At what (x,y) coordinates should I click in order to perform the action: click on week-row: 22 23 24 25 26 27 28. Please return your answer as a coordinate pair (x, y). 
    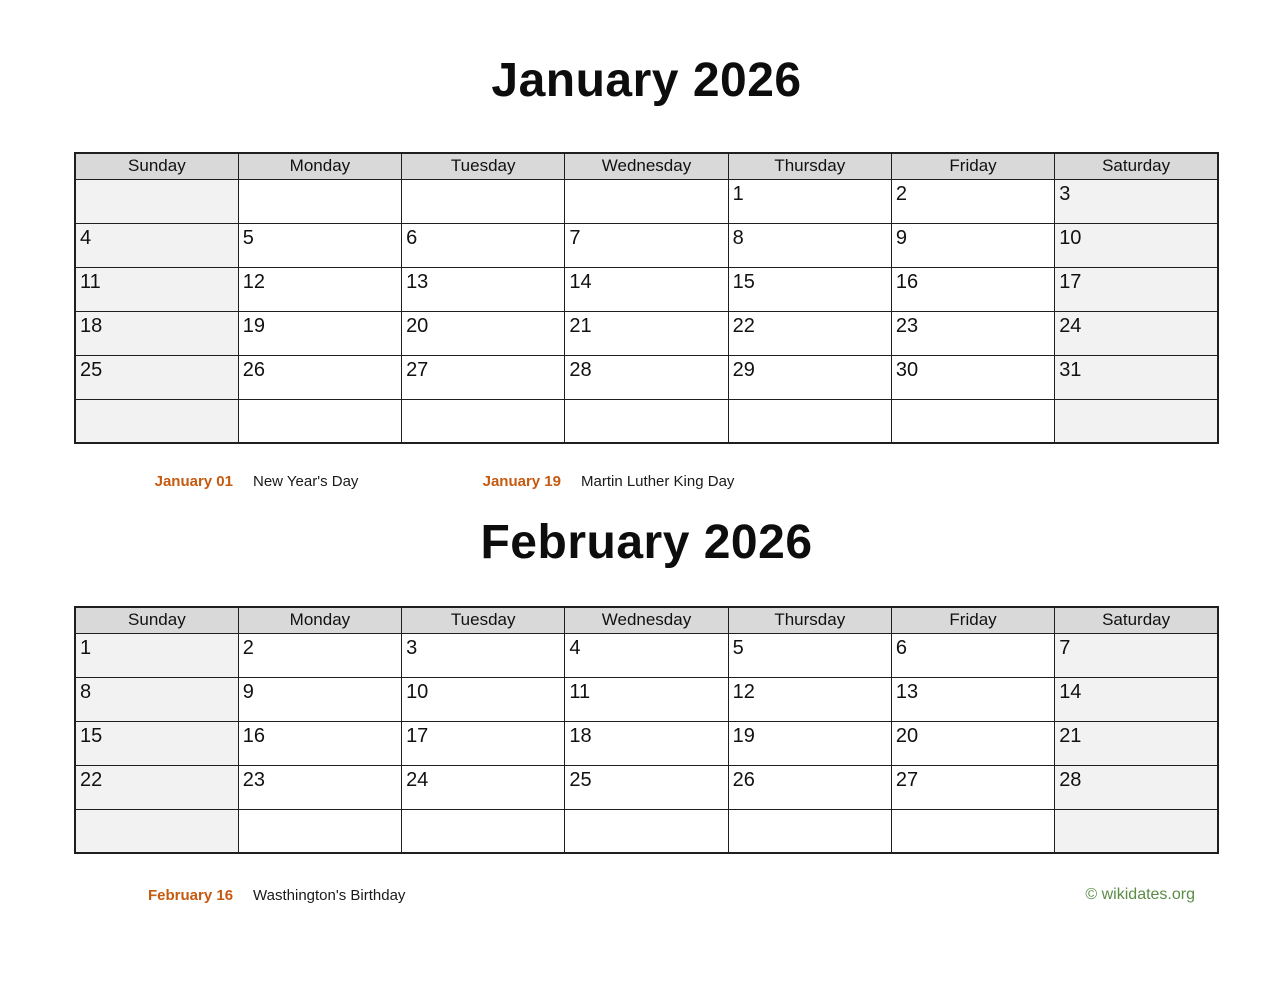
    Looking at the image, I should click on (646, 787).